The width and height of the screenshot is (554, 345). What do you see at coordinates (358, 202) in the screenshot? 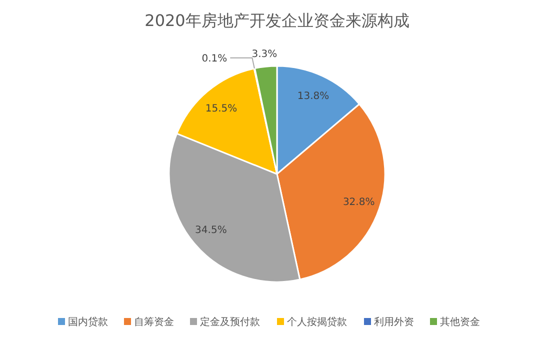
I see `data-label: 32.8%` at bounding box center [358, 202].